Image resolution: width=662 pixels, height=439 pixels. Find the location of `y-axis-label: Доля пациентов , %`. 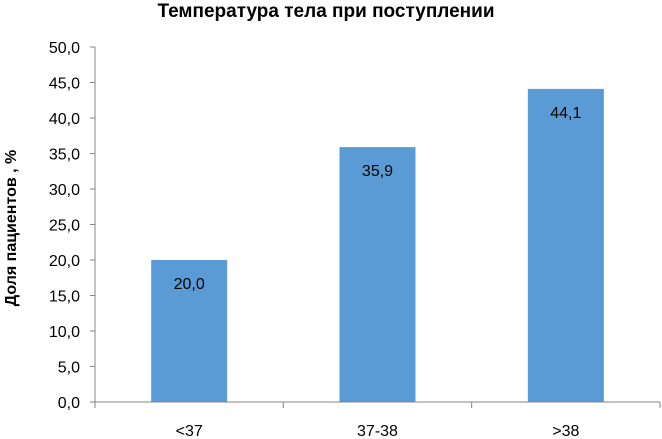

y-axis-label: Доля пациентов , % is located at coordinates (11, 228).